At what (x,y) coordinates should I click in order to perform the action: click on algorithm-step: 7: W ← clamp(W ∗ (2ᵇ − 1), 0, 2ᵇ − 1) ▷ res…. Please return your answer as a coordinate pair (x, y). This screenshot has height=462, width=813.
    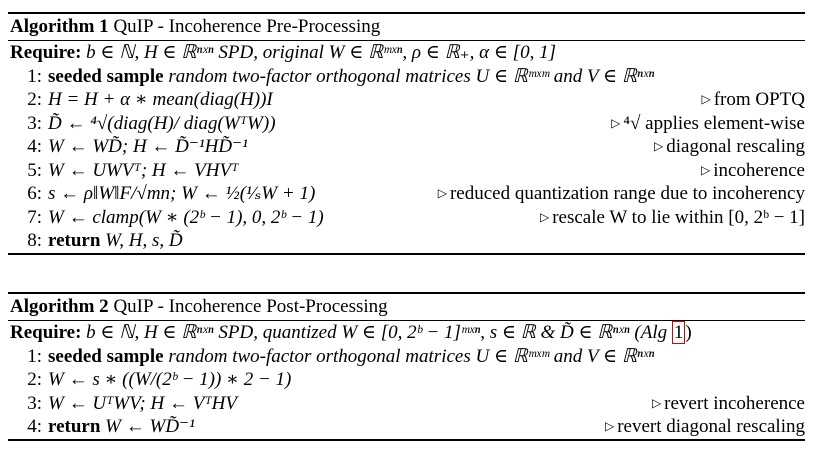
    Looking at the image, I should click on (406, 218).